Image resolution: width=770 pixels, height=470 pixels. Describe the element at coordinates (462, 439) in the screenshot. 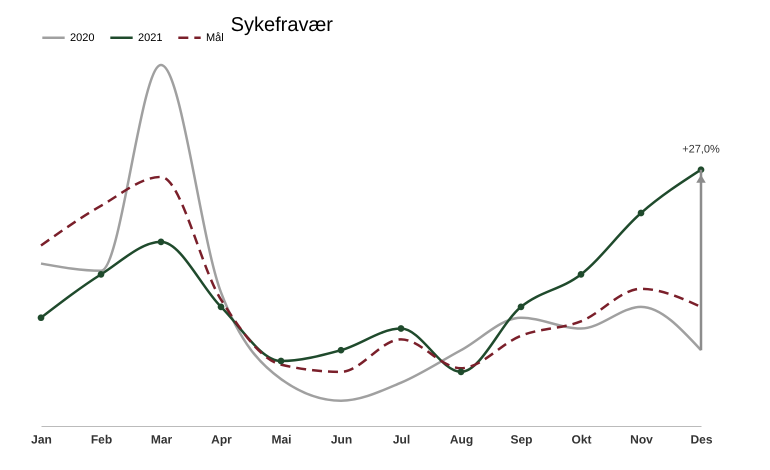

I see `x-tick-label: Aug` at that location.